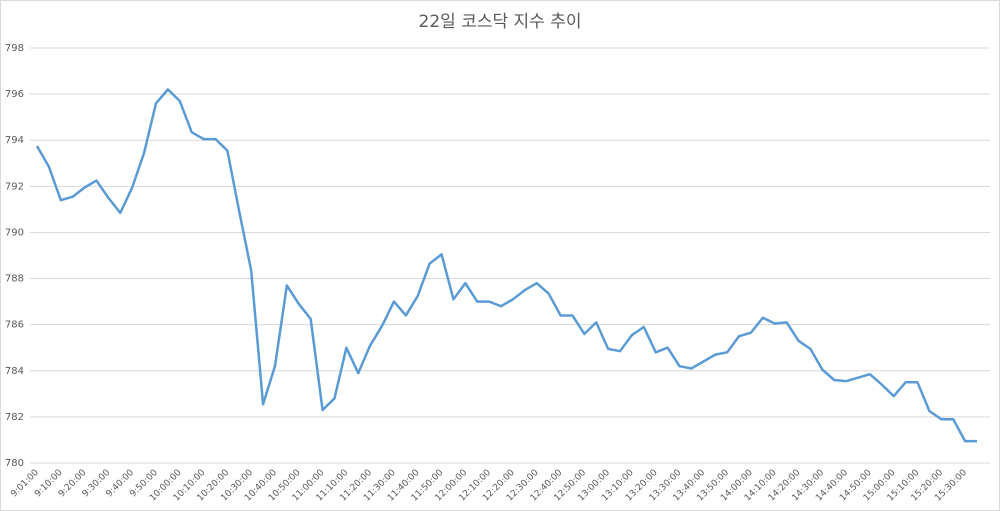 This screenshot has width=1000, height=511. What do you see at coordinates (14, 94) in the screenshot?
I see `y-tick-label: 796` at bounding box center [14, 94].